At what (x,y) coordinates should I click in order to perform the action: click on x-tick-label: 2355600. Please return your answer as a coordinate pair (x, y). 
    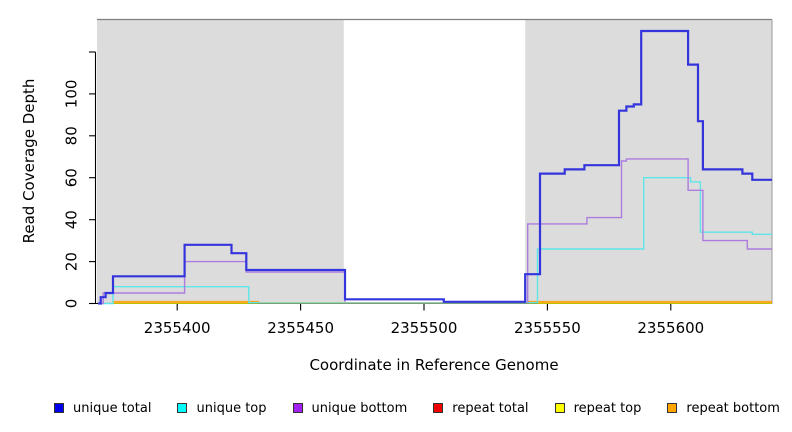
    Looking at the image, I should click on (670, 328).